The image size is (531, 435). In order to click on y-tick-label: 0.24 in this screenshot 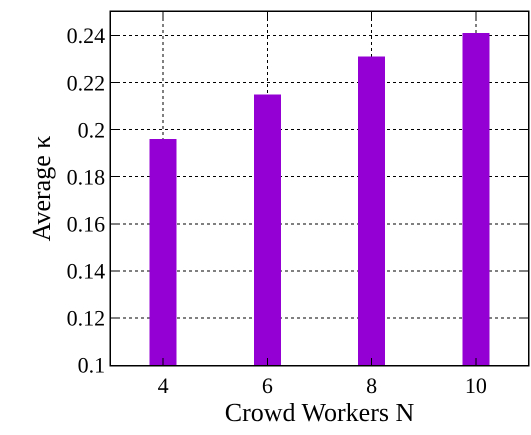, I will do `click(86, 35)`.